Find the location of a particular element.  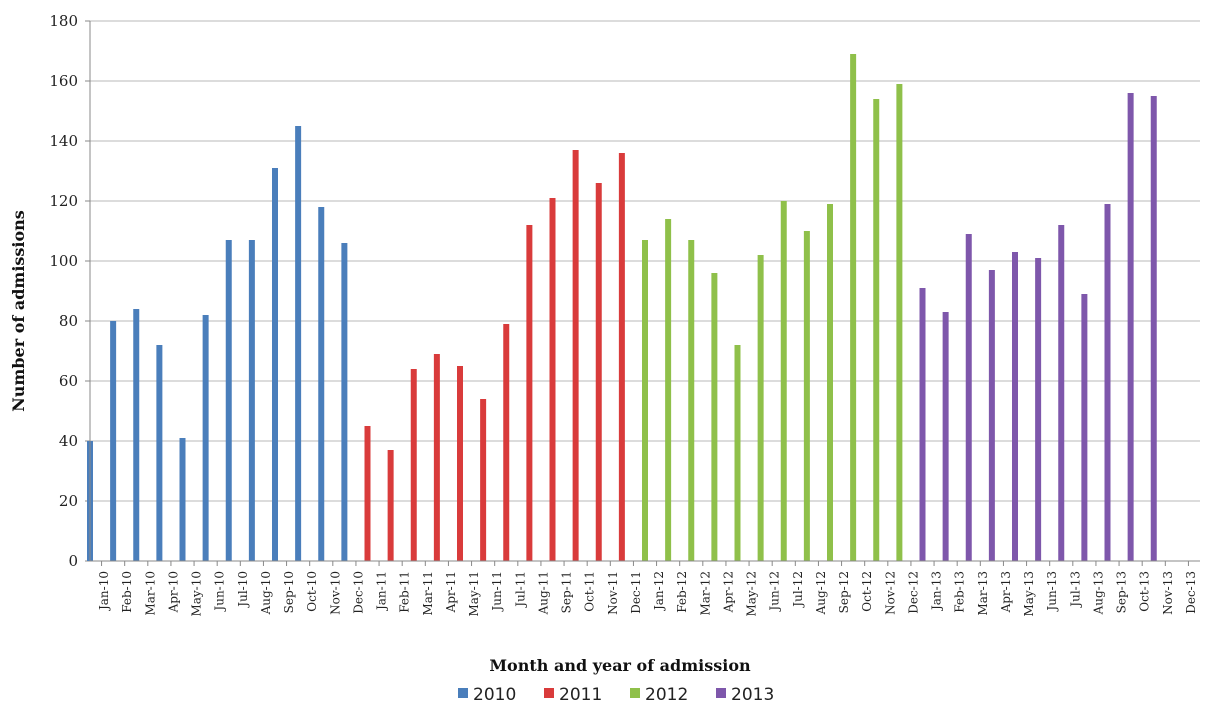

x-tick-label: May-11 is located at coordinates (474, 594).